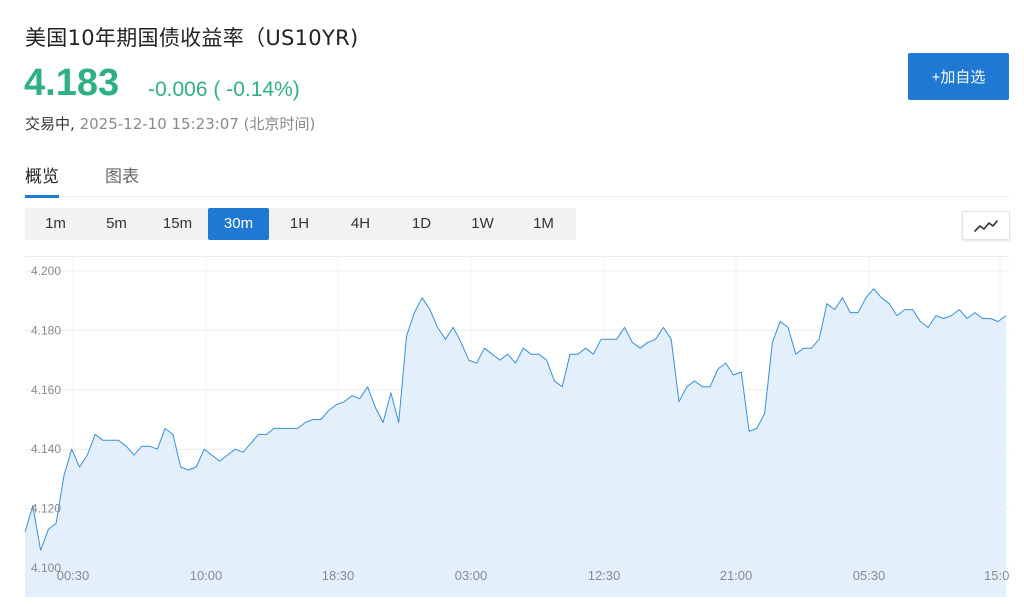 Image resolution: width=1024 pixels, height=604 pixels. Describe the element at coordinates (46, 509) in the screenshot. I see `y-tick-label: 4.120` at that location.